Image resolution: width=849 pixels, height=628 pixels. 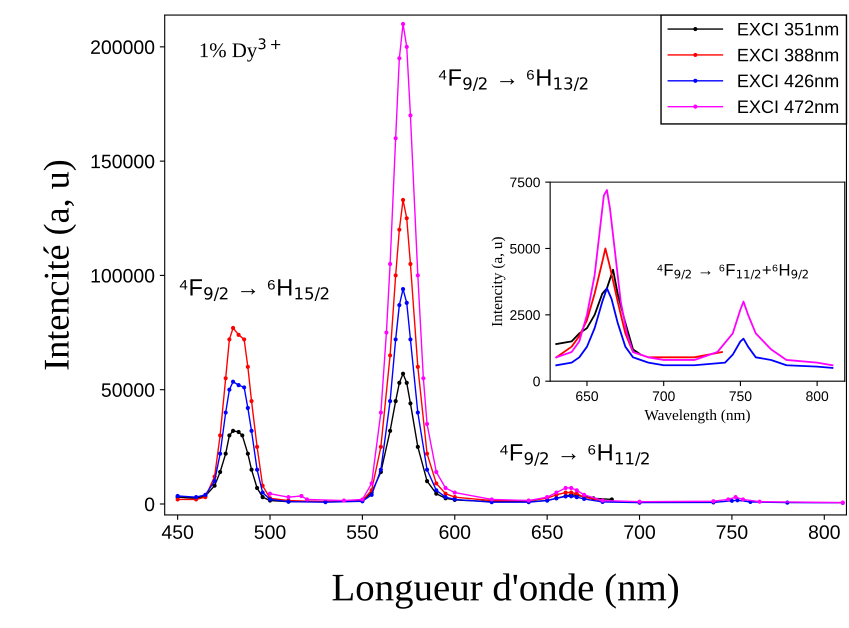 I want to click on y-tick-label: 2500, so click(x=525, y=315).